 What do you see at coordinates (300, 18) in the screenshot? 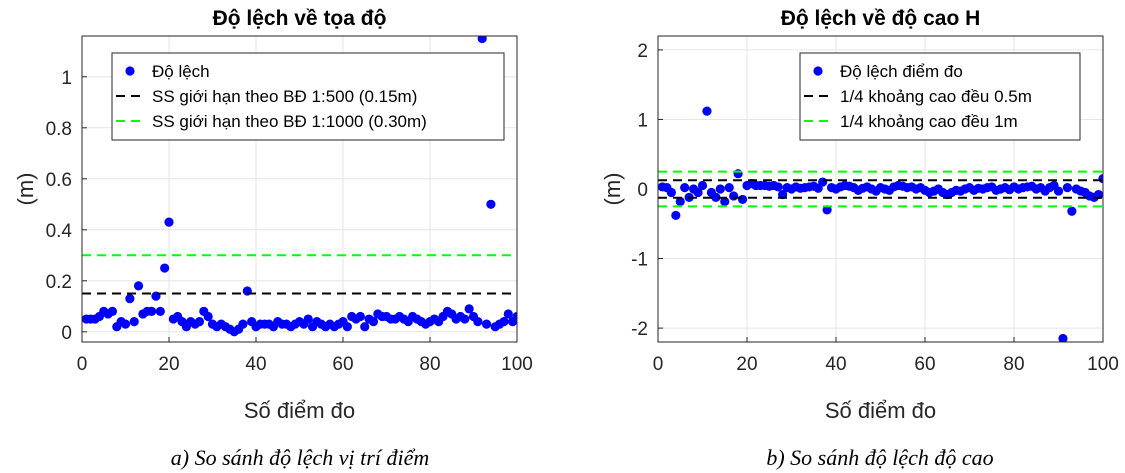
I see `chart-title: Độ lệch về tọa độ` at bounding box center [300, 18].